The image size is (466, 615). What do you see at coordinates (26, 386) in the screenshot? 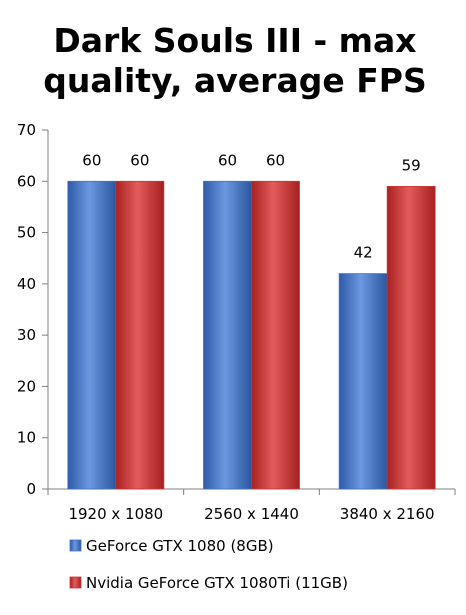
I see `y-tick-label: 20` at bounding box center [26, 386].